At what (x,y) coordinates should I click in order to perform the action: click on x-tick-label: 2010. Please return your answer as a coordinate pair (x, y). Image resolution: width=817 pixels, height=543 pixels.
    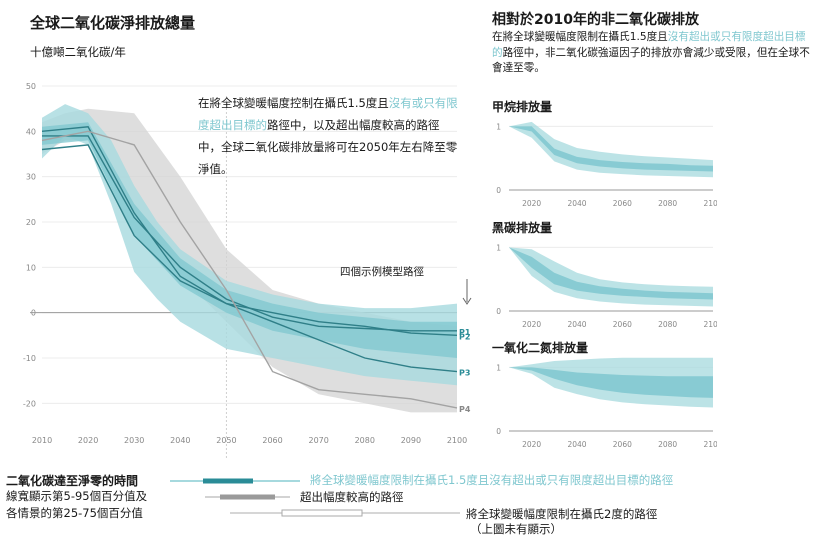
    Looking at the image, I should click on (42, 440).